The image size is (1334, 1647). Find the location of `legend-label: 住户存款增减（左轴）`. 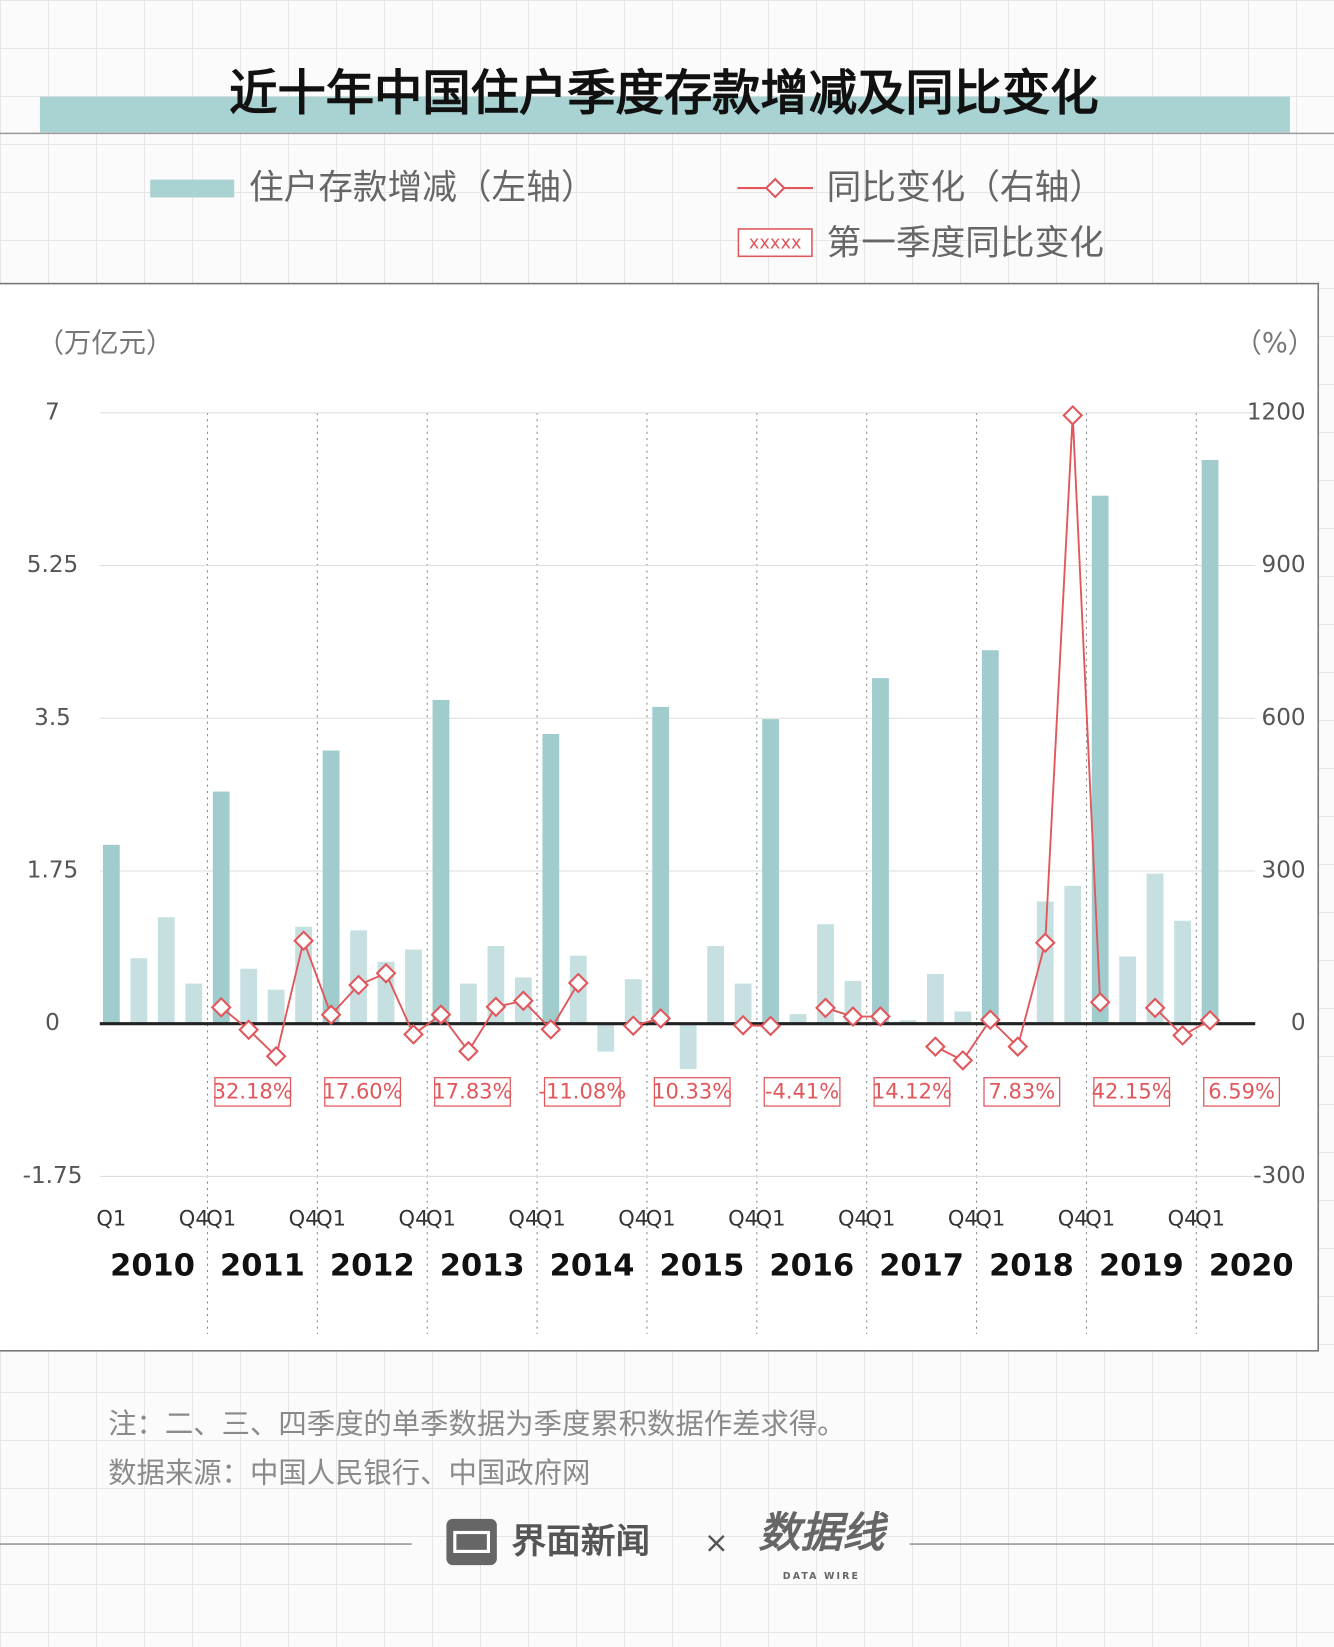

legend-label: 住户存款增减（左轴） is located at coordinates (422, 188).